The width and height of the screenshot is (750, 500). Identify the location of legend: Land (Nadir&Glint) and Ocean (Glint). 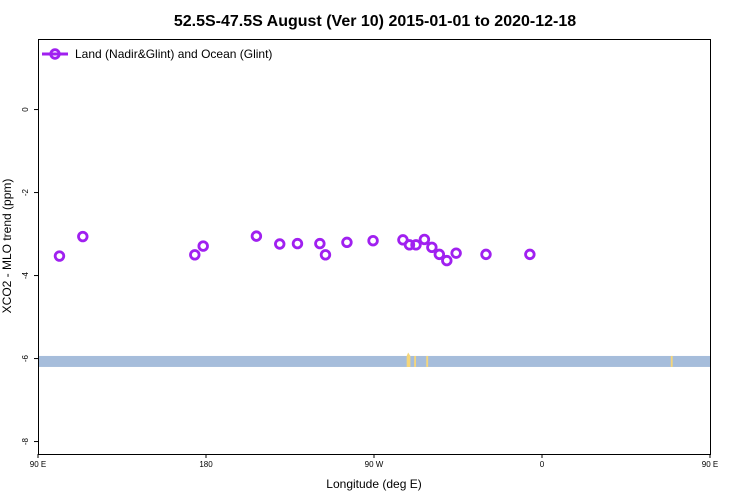
(157, 54).